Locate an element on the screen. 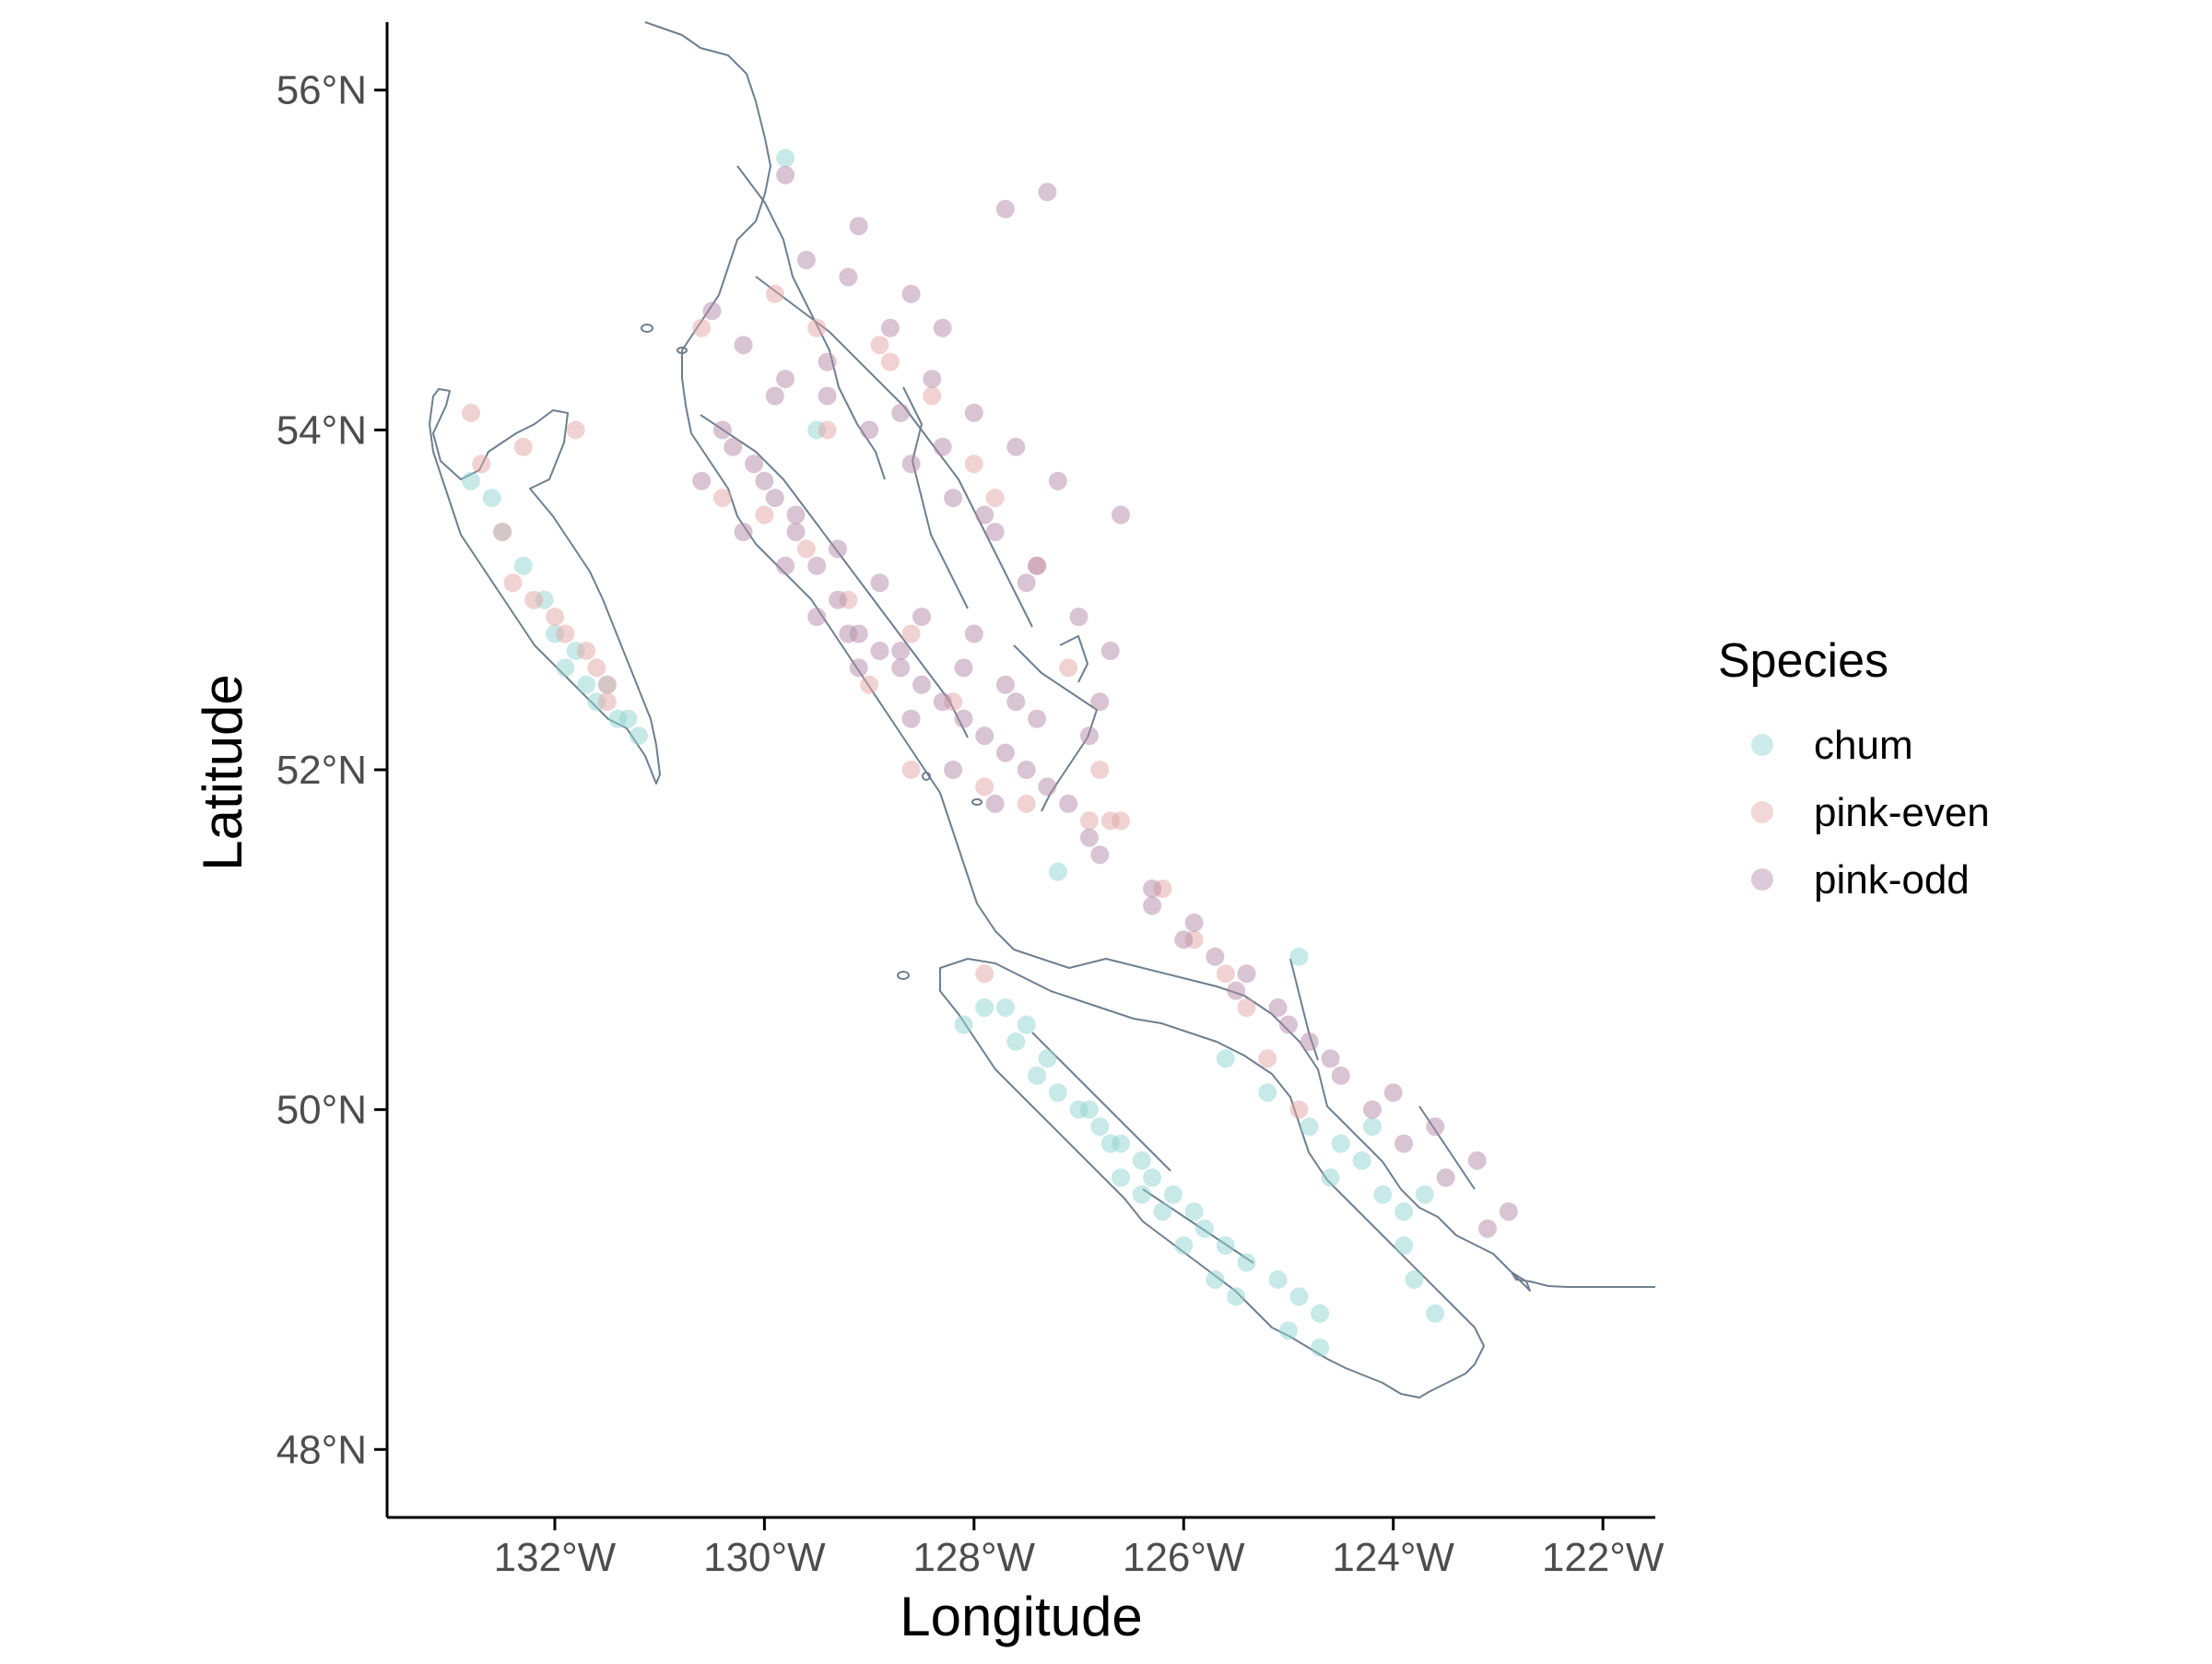 Image resolution: width=2212 pixels, height=1664 pixels. x-tick-label: 132°W is located at coordinates (555, 1557).